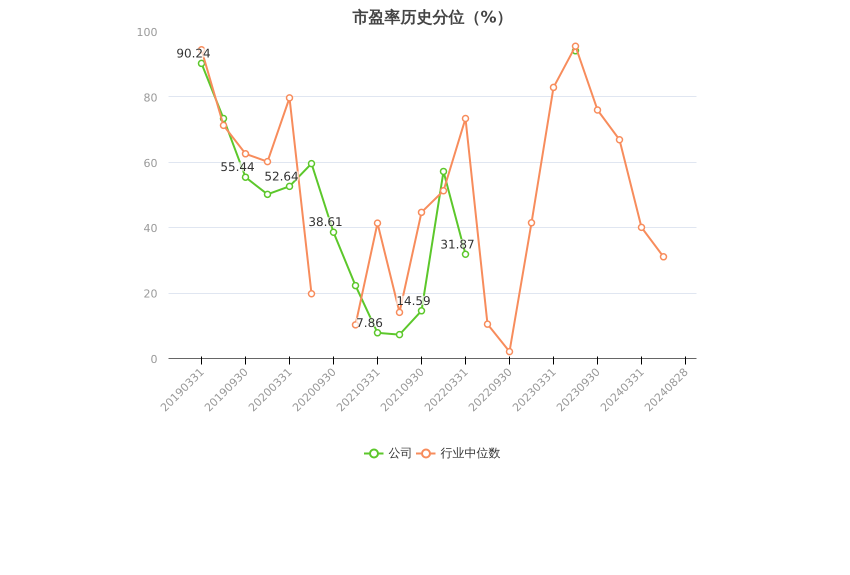 This screenshot has width=850, height=575. Describe the element at coordinates (151, 97) in the screenshot. I see `y-tick-label: 80` at that location.